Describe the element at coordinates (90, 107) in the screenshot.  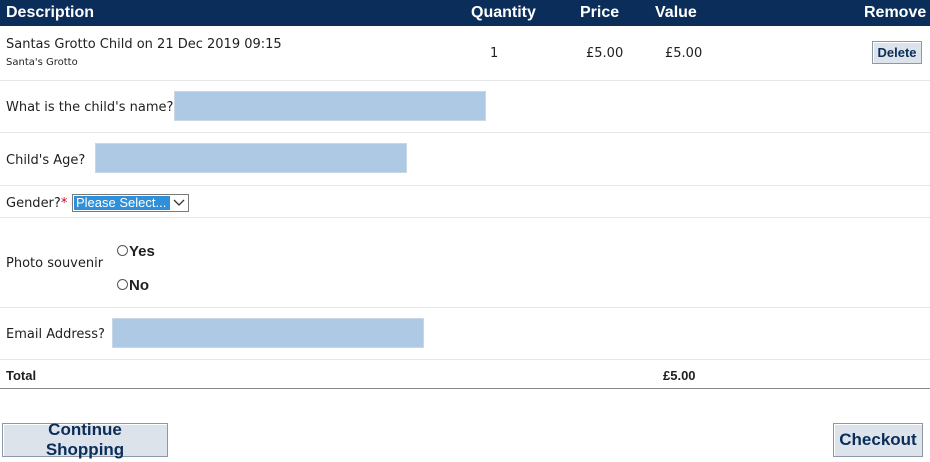
I see `child-name-label: What is the child's name?` at that location.